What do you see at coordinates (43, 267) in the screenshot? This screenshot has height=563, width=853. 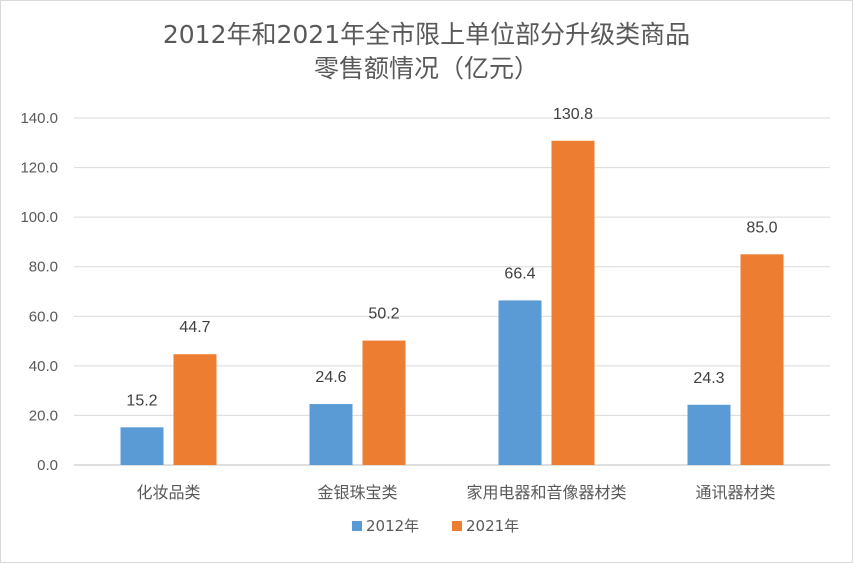 I see `y-tick-label: 80.0` at bounding box center [43, 267].